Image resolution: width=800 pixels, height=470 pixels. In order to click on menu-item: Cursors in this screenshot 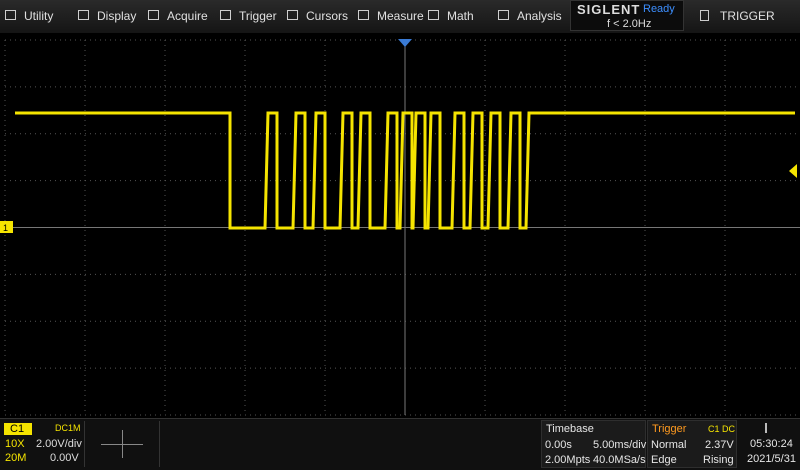, I will do `click(327, 16)`.